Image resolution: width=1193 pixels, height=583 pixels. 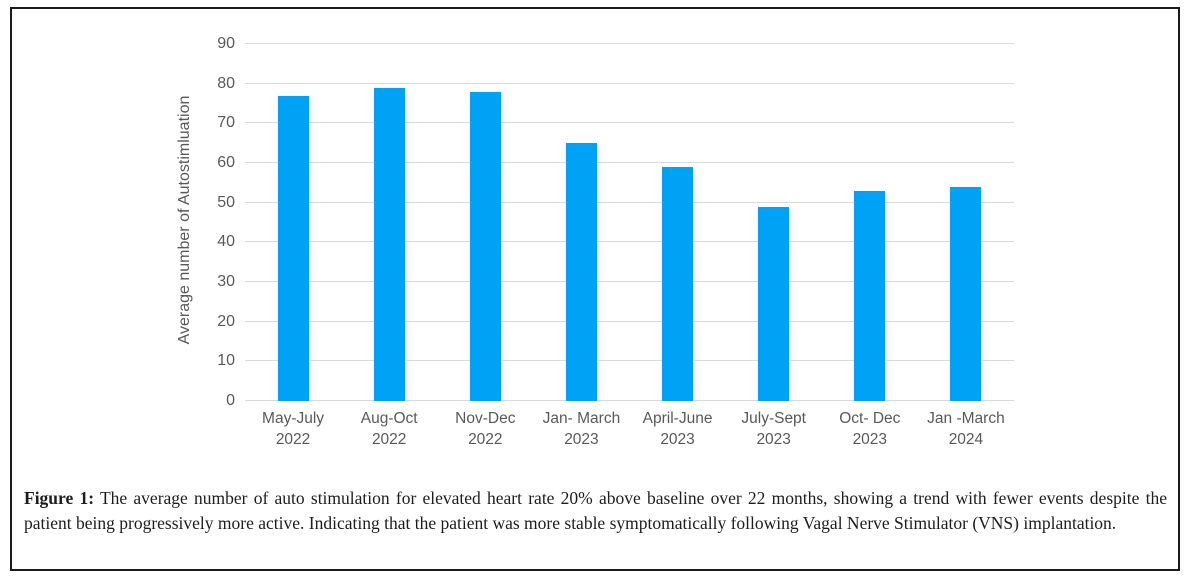 What do you see at coordinates (966, 429) in the screenshot?
I see `x-tick-label: Jan -March 2024` at bounding box center [966, 429].